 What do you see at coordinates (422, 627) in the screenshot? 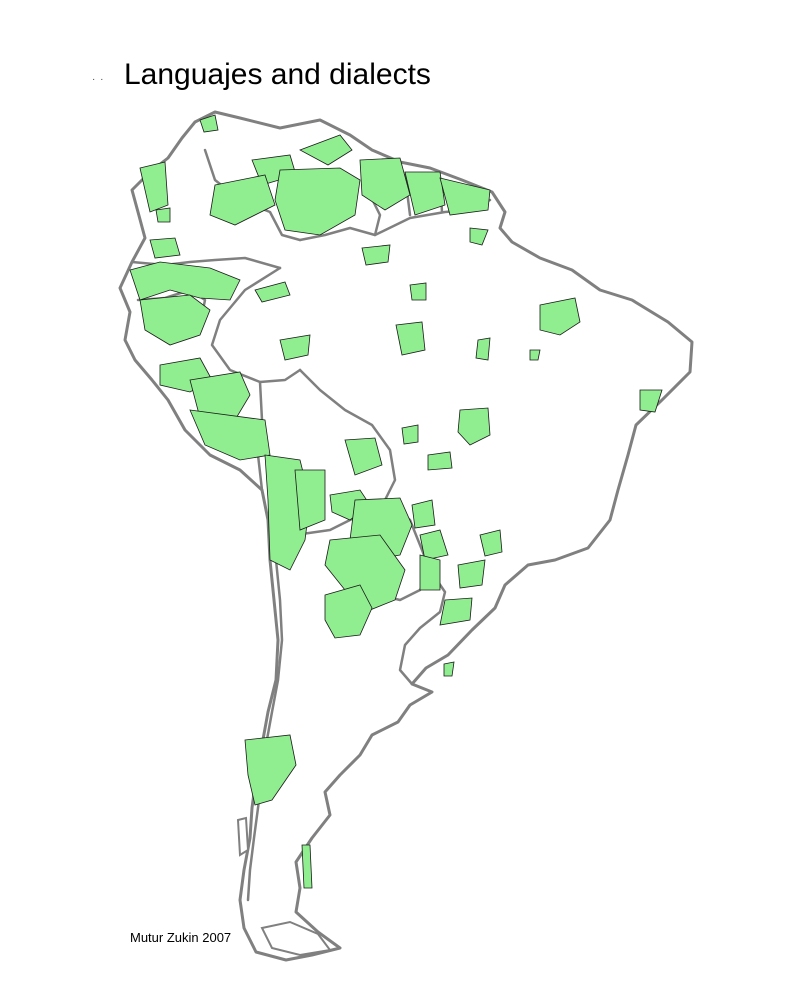
I see `border-argentina-brazil-uruguay` at bounding box center [422, 627].